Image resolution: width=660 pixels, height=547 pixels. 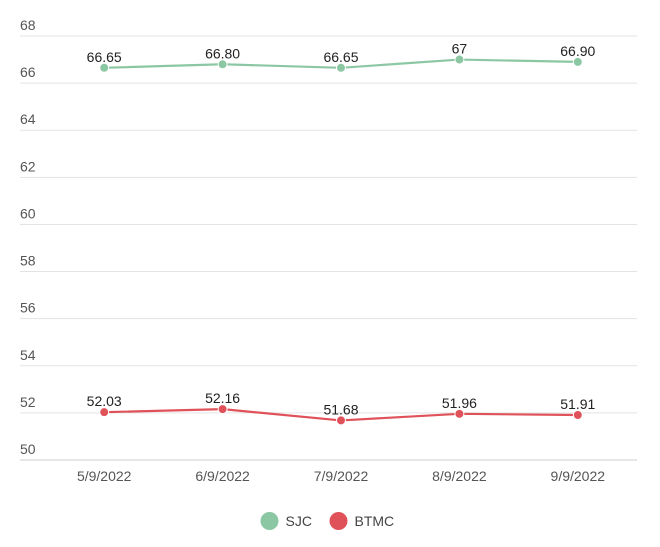 What do you see at coordinates (577, 404) in the screenshot?
I see `data-label: 51.91` at bounding box center [577, 404].